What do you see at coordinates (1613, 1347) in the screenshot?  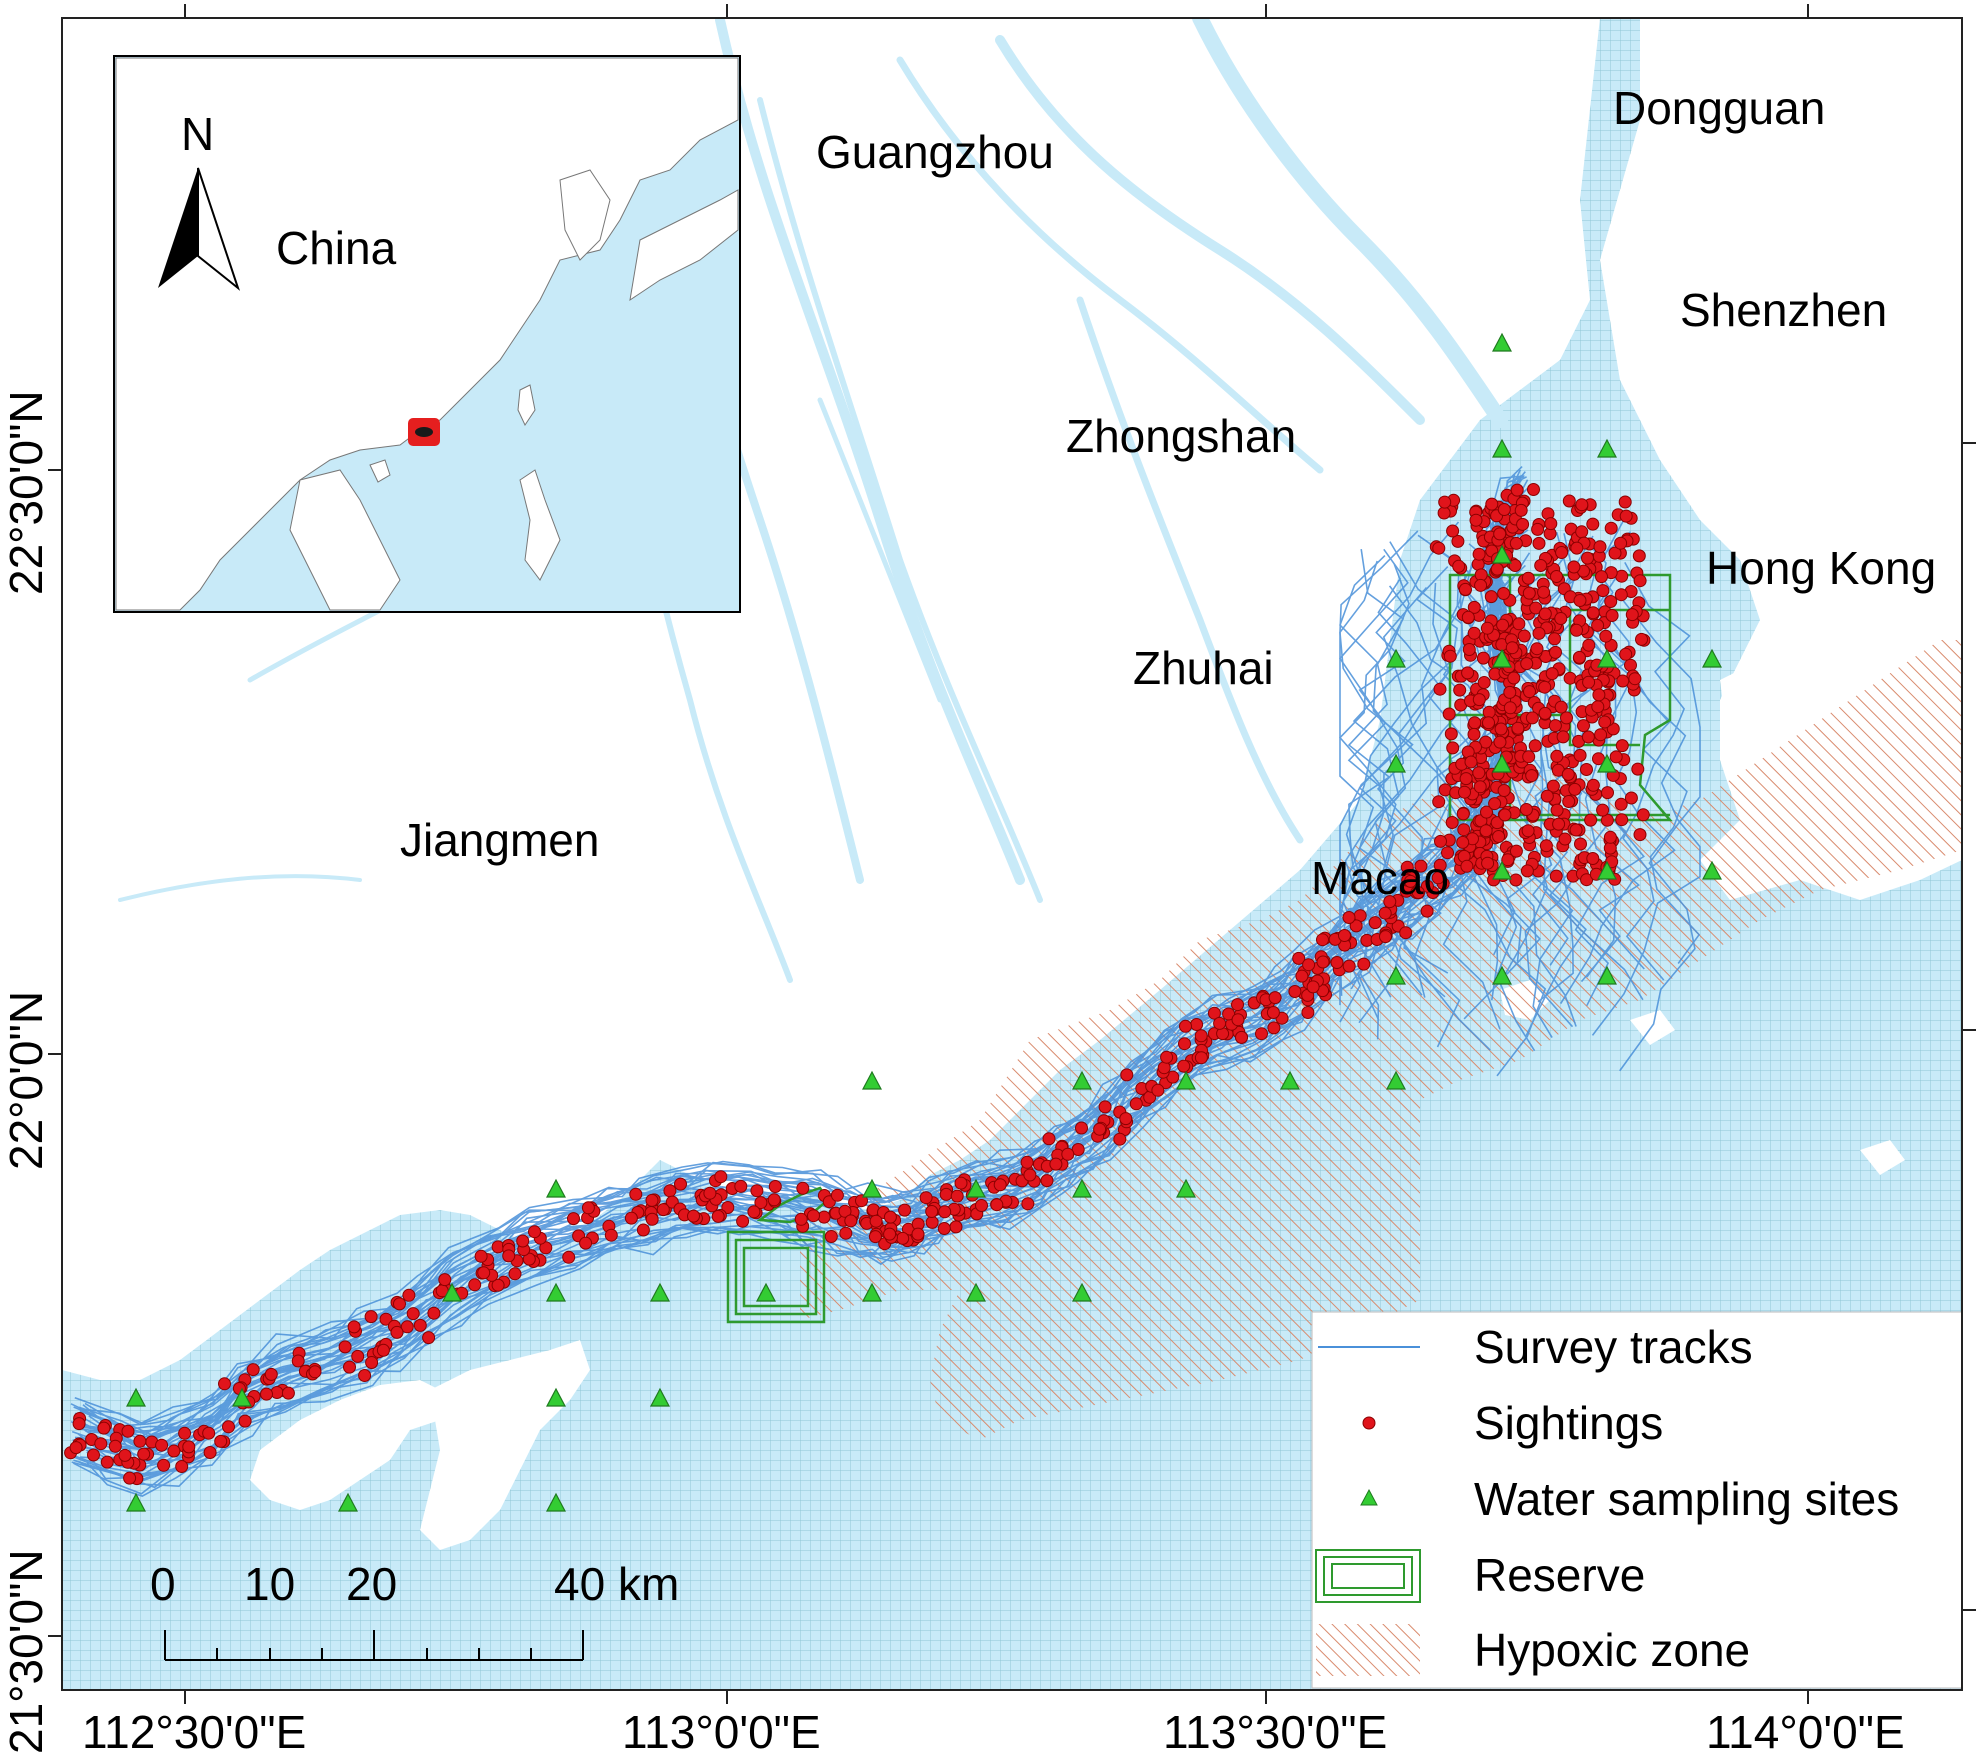 I see `legend-label-survey-tracks: Survey tracks` at bounding box center [1613, 1347].